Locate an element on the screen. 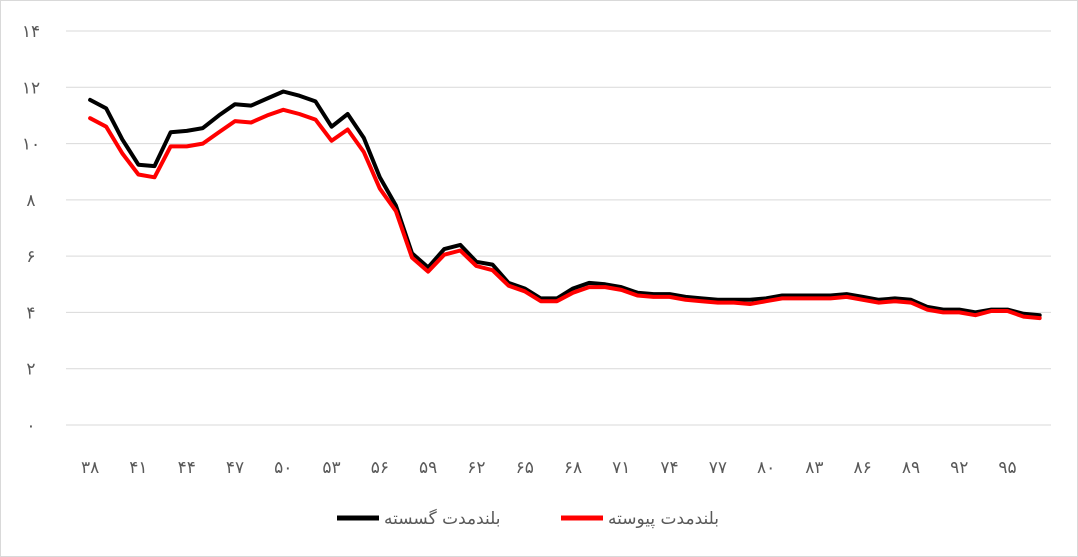  x-tick-label: ۴۱ is located at coordinates (138, 468).